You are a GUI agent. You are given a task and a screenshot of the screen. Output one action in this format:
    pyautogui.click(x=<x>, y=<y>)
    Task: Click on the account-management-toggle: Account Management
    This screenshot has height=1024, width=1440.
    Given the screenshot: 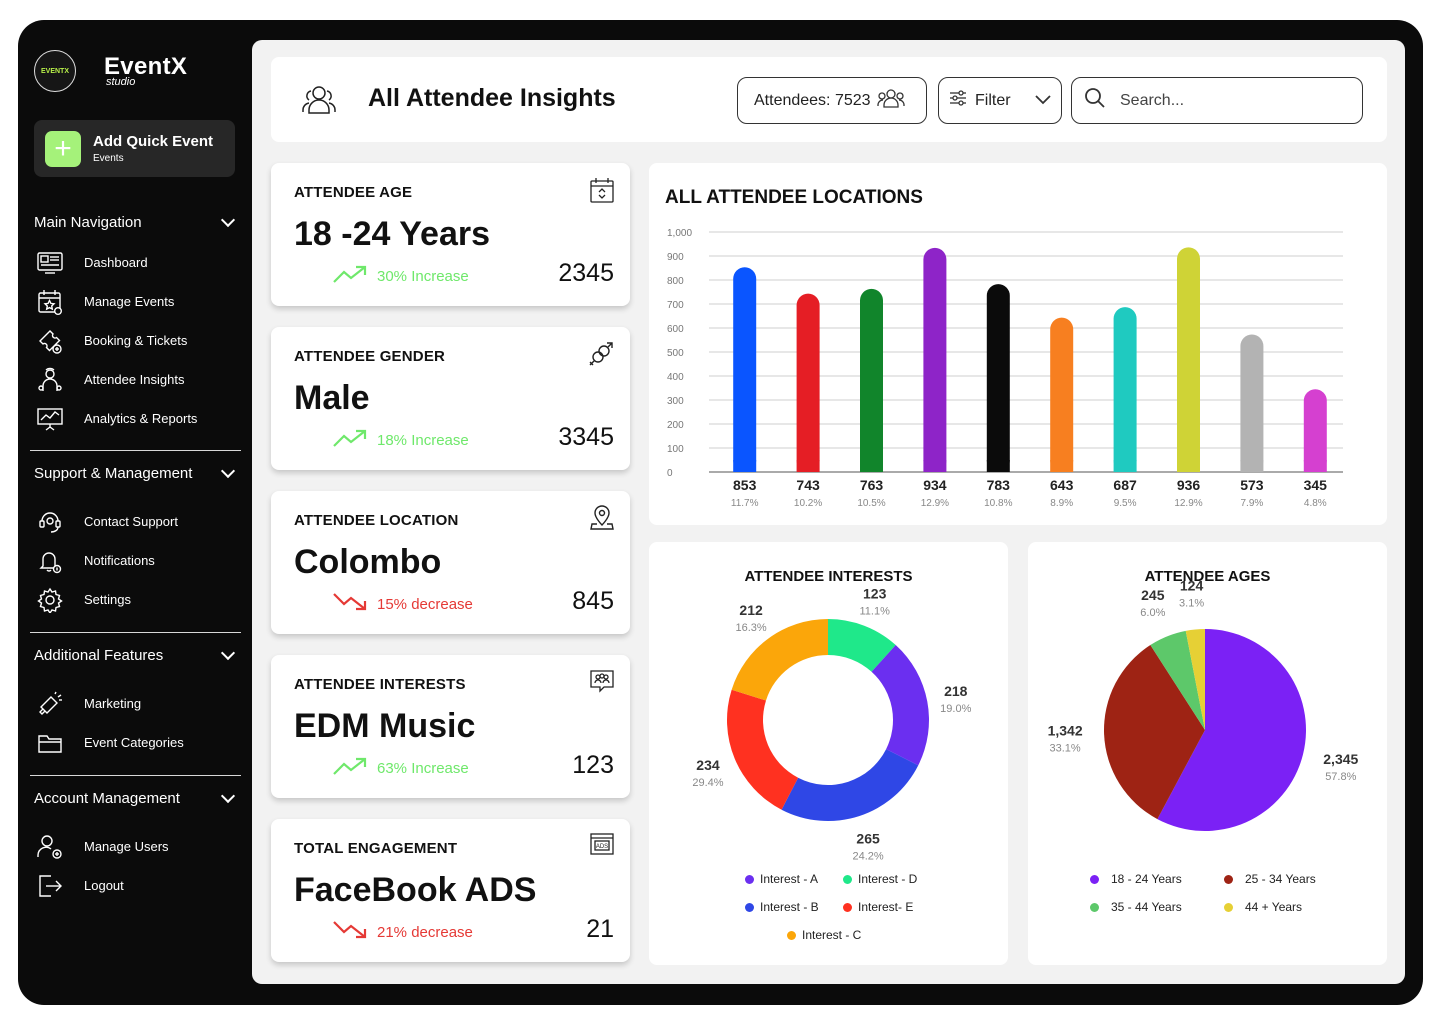 What is the action you would take?
    pyautogui.click(x=135, y=798)
    